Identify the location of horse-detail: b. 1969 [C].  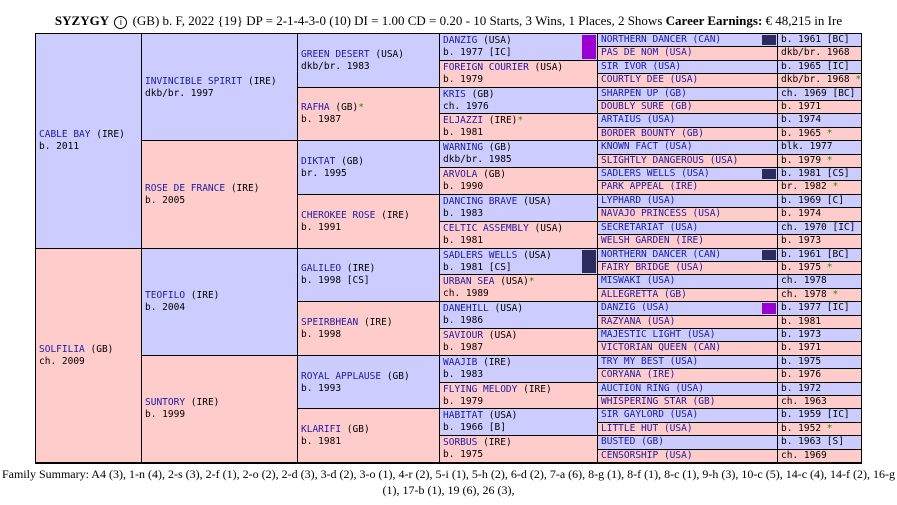
(812, 200).